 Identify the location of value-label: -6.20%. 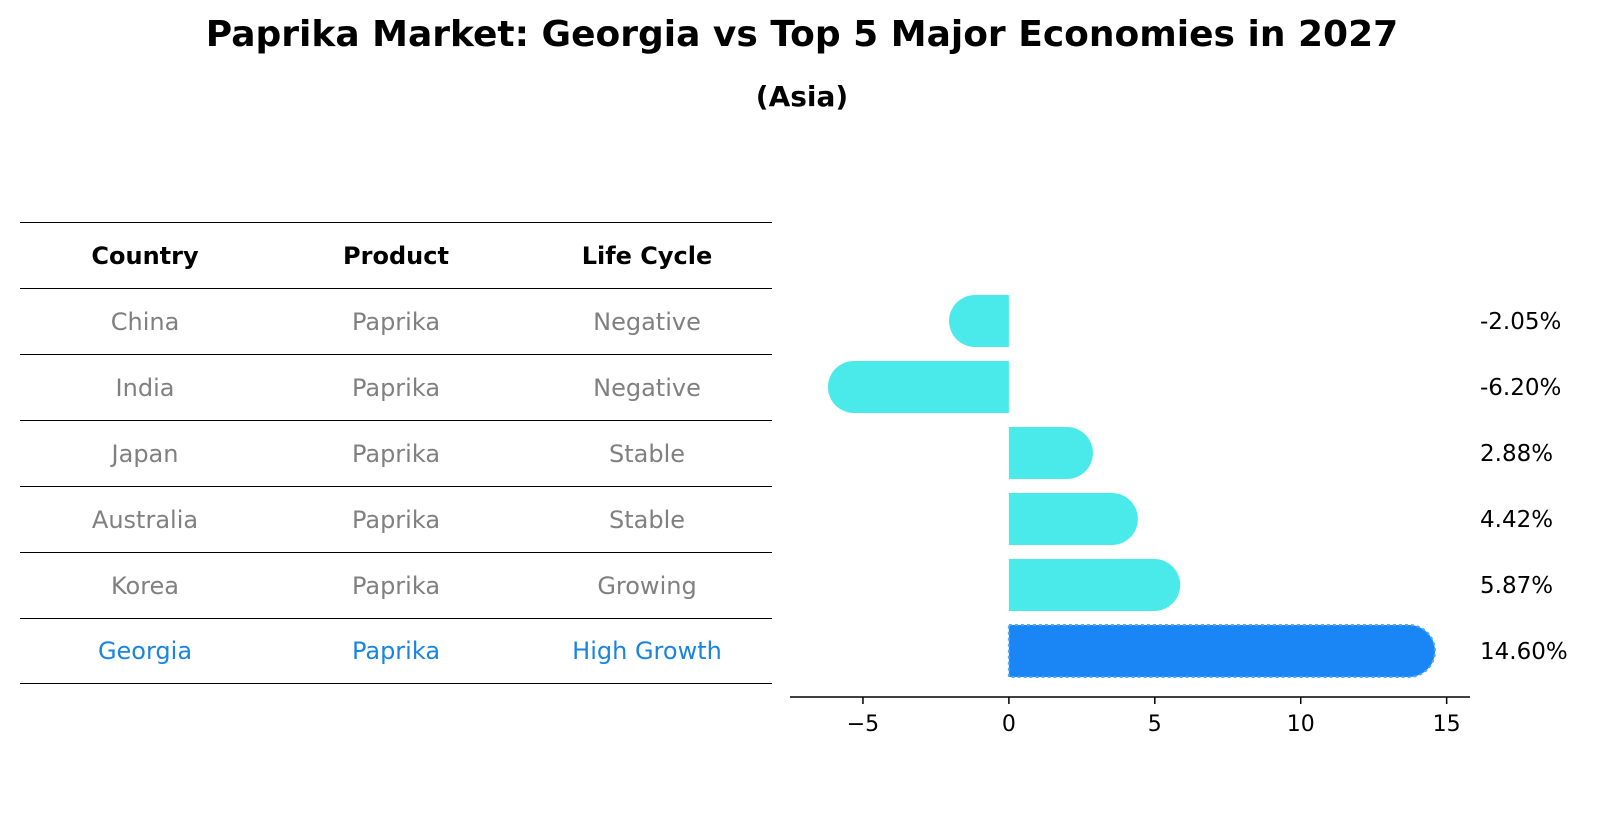
(1520, 388).